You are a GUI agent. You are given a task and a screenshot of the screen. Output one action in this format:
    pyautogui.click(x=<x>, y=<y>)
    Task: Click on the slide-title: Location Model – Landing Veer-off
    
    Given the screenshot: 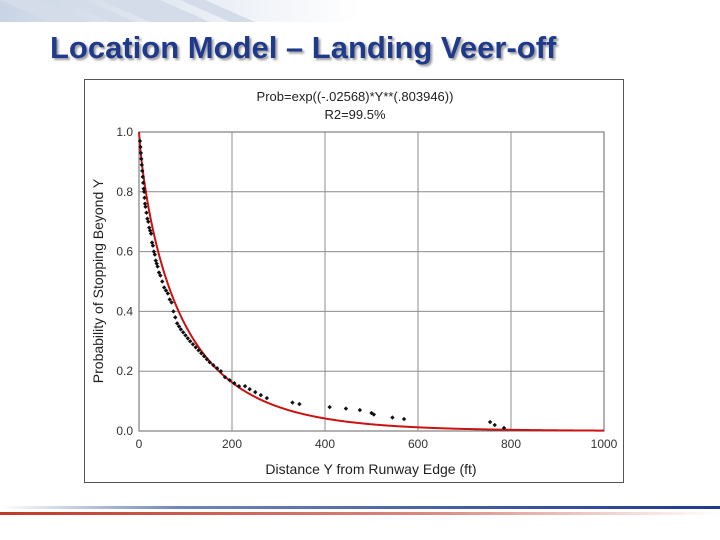 What is the action you would take?
    pyautogui.click(x=303, y=47)
    